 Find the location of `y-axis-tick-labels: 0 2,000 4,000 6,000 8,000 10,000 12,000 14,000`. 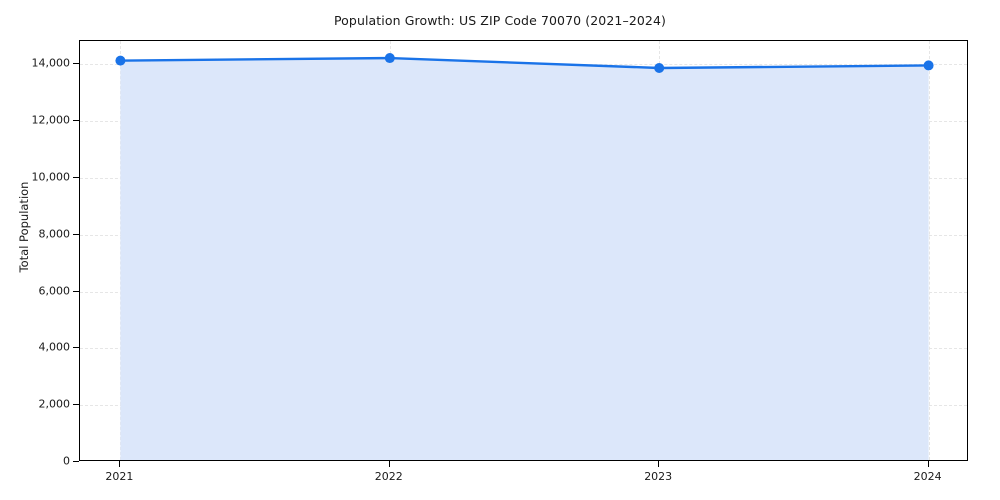

y-axis-tick-labels: 0 2,000 4,000 6,000 8,000 10,000 12,000 14,000 is located at coordinates (39, 250).